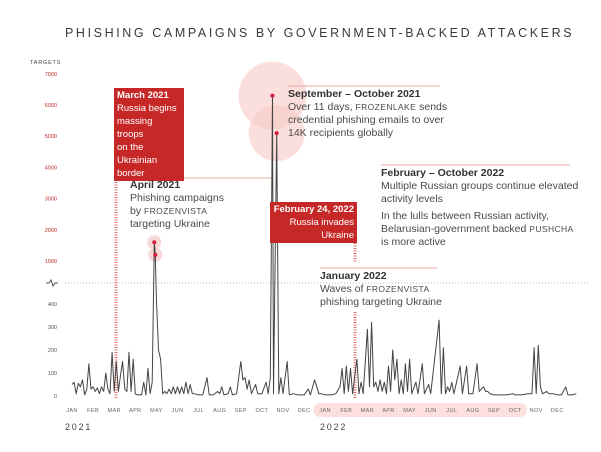 Image resolution: width=601 pixels, height=452 pixels. Describe the element at coordinates (52, 305) in the screenshot. I see `y-tick-label: 400` at that location.